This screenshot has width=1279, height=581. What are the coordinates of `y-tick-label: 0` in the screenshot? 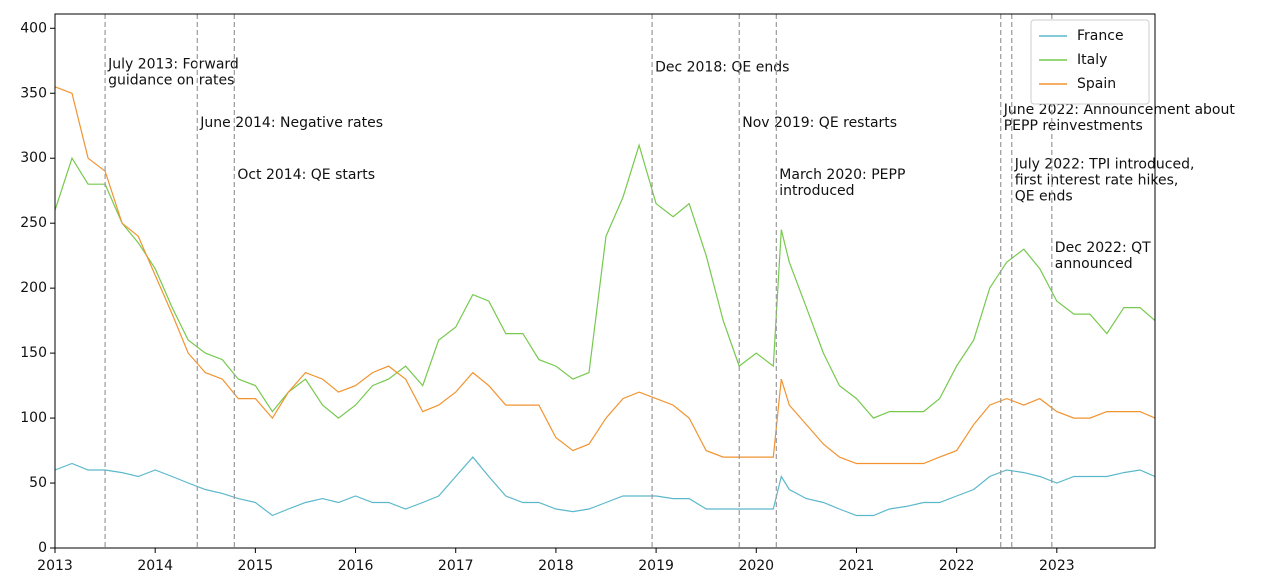 It's located at (42, 548).